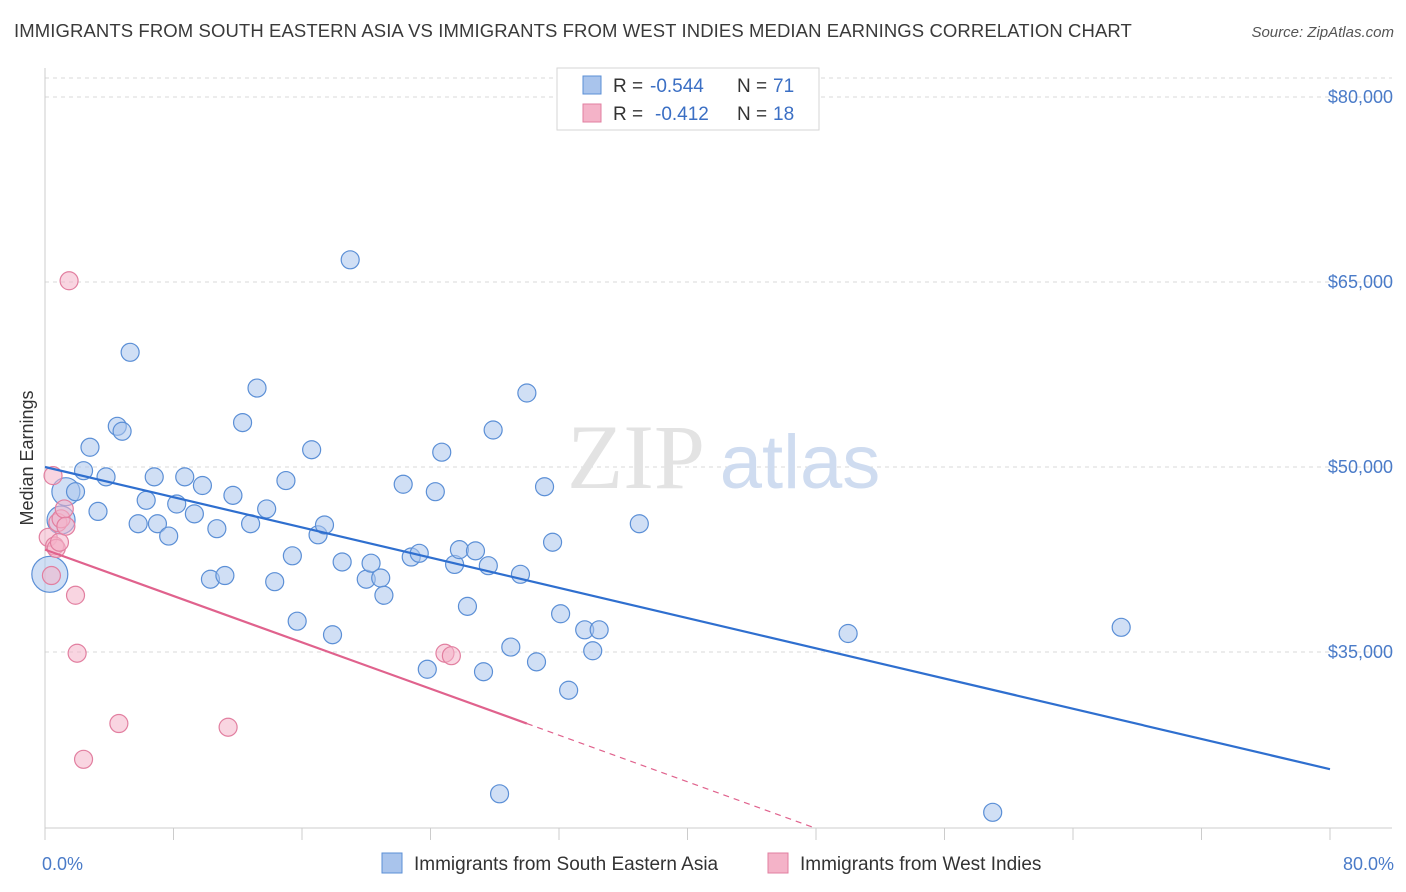 This screenshot has height=892, width=1406. Describe the element at coordinates (27, 457) in the screenshot. I see `y-axis-title: Median Earnings` at that location.